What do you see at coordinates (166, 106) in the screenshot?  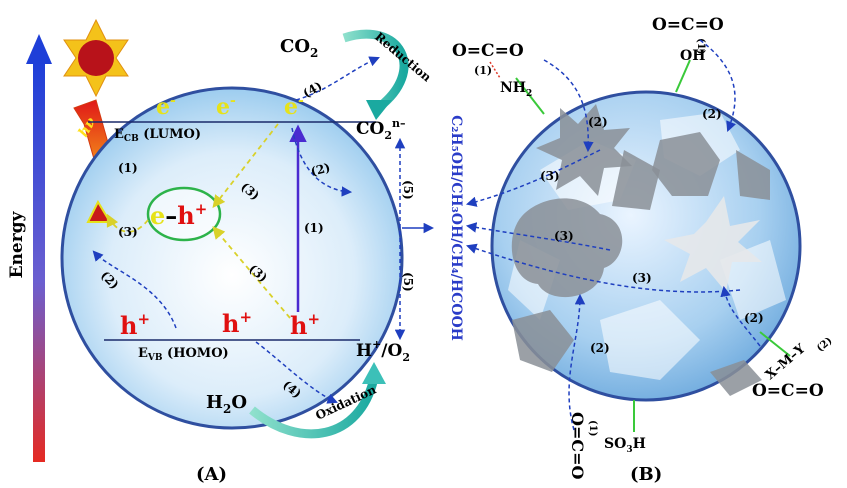 I see `electron-1: e-` at bounding box center [166, 106].